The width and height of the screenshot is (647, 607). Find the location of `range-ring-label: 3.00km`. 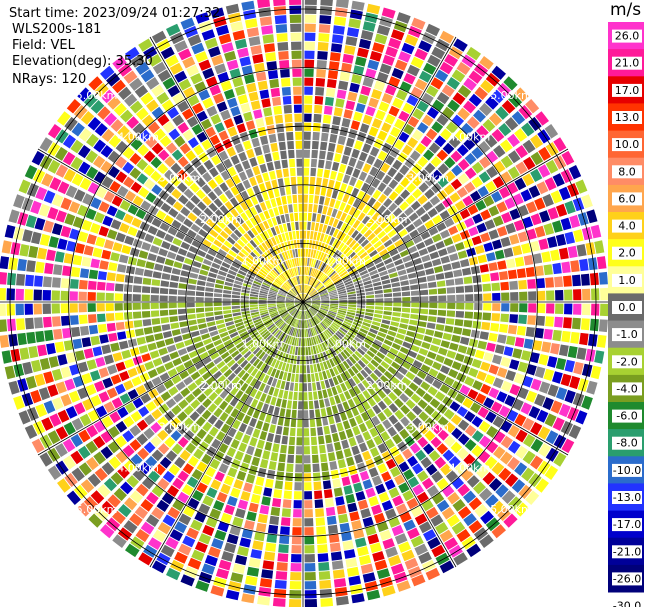

range-ring-label: 3.00km is located at coordinates (180, 426).